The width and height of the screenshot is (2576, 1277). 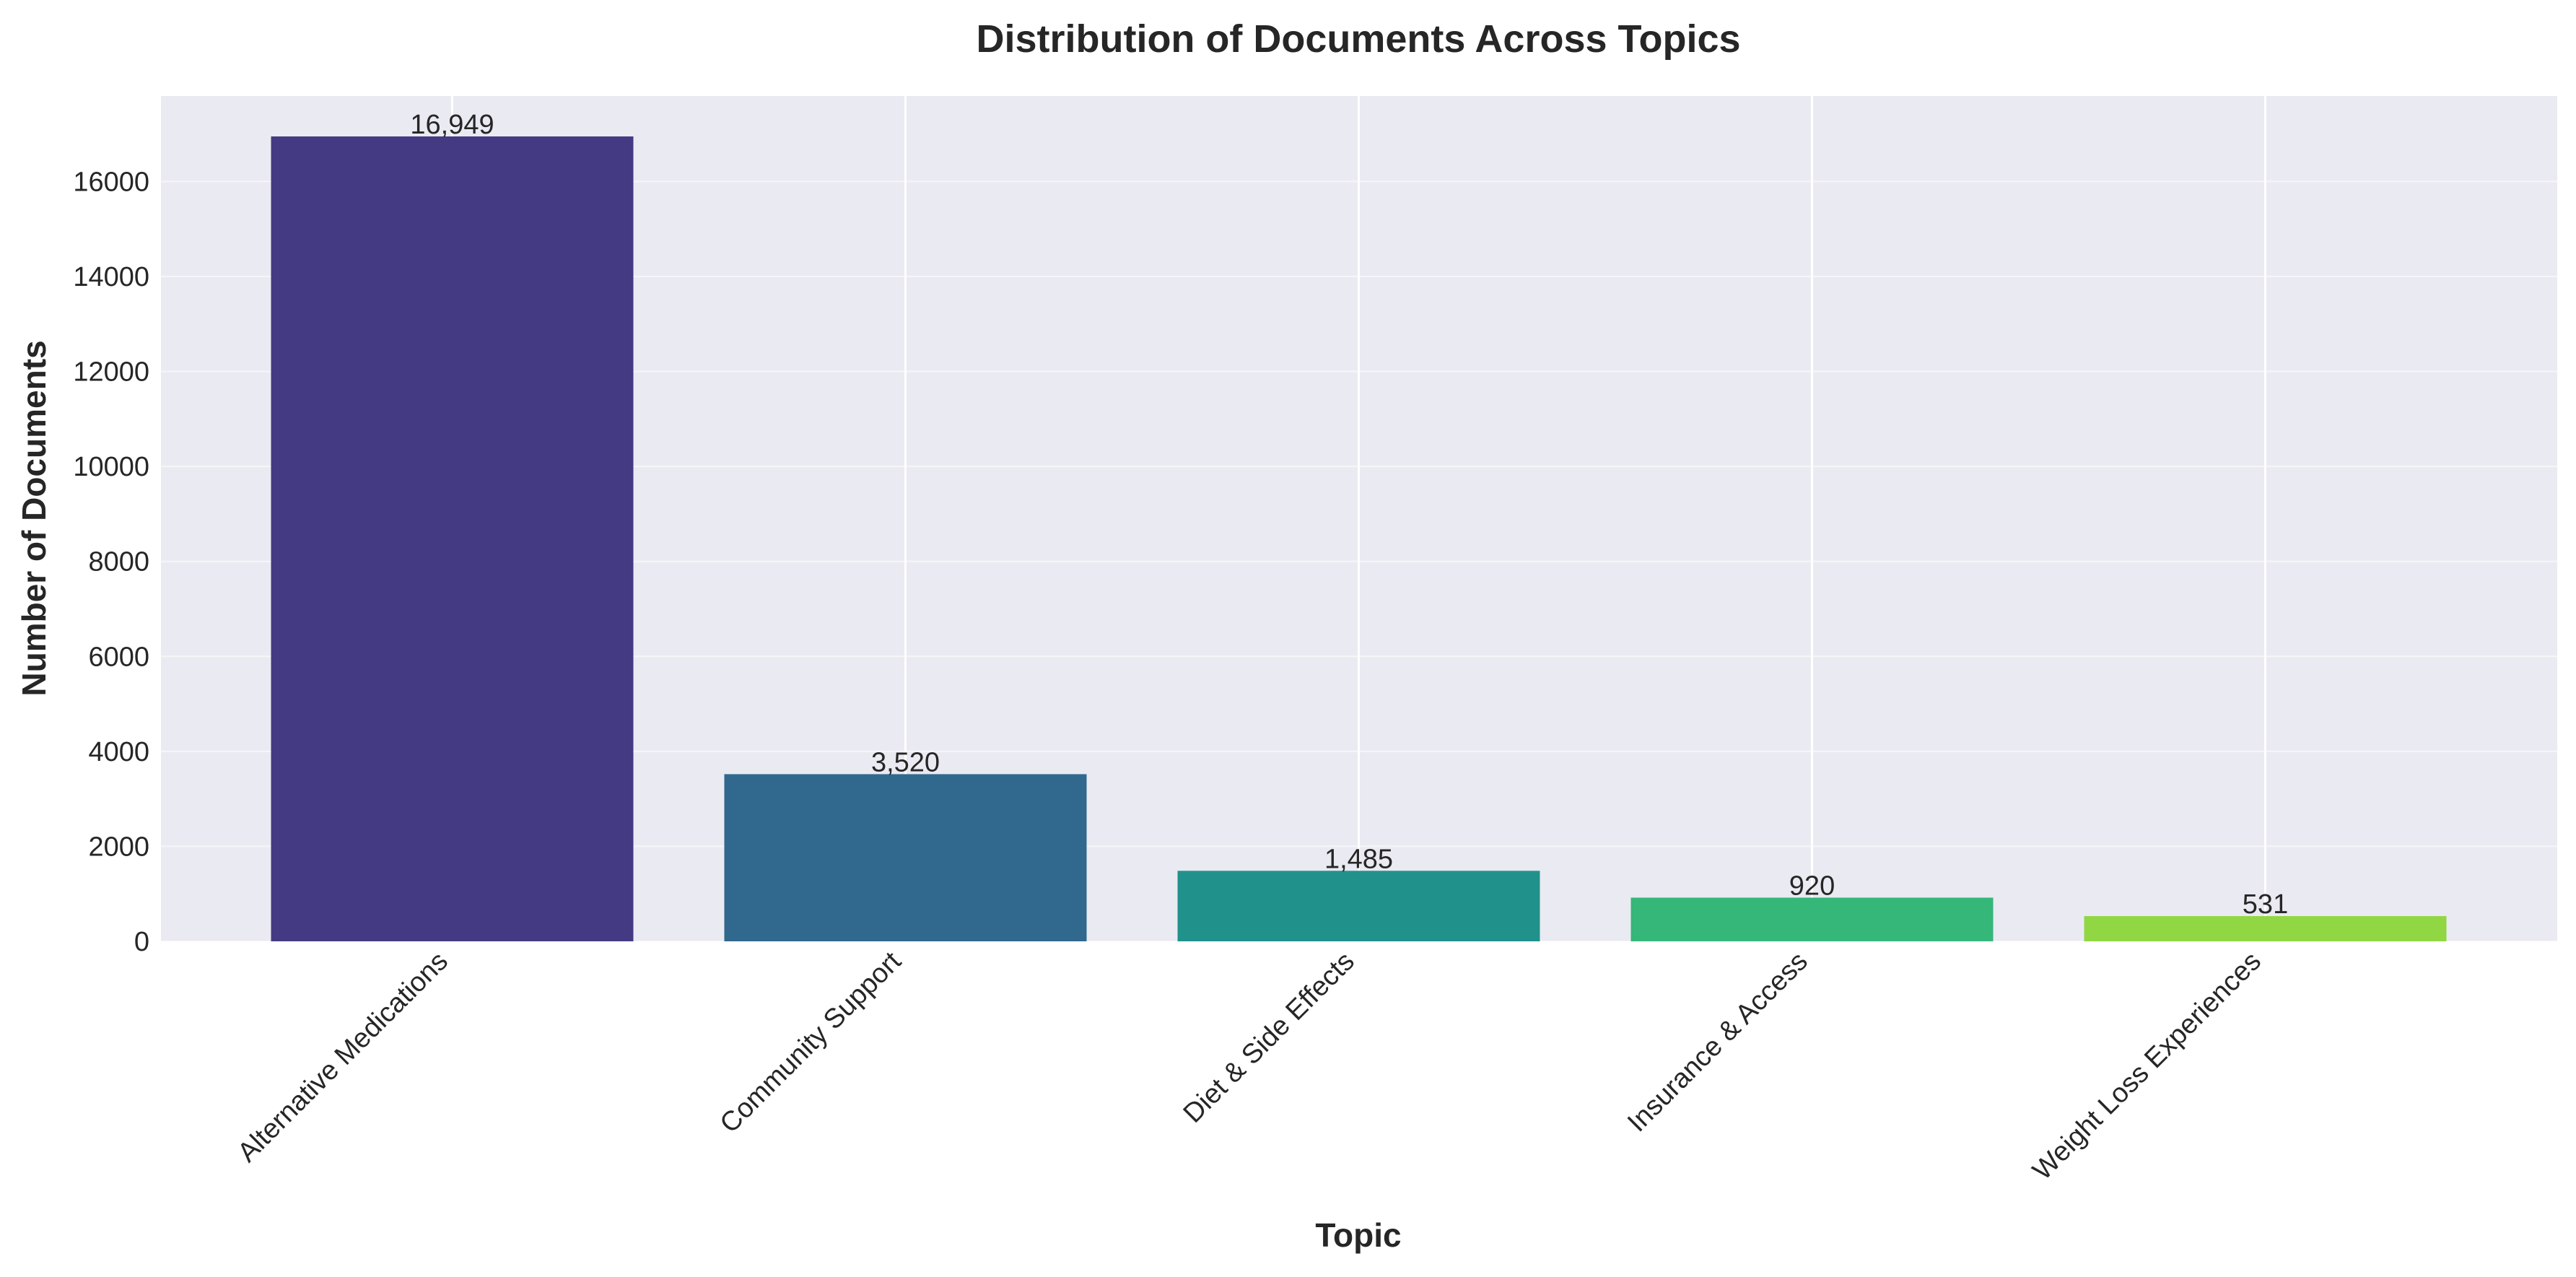 I want to click on y-tick-label: 4000, so click(x=118, y=752).